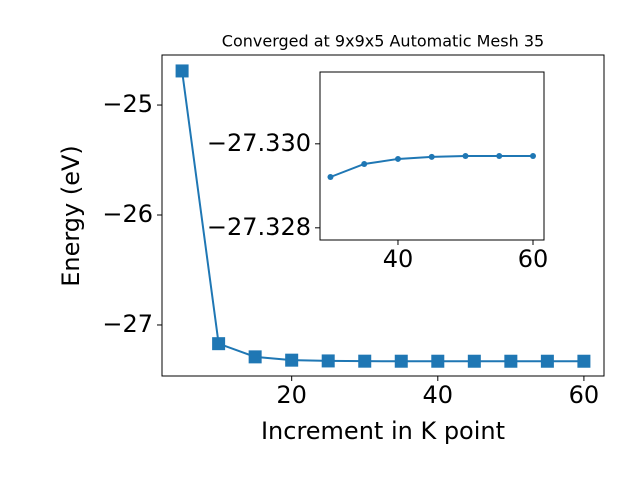 This screenshot has height=480, width=640. I want to click on chart-title: Converged at 9x9x5 Automatic Mesh 35, so click(383, 41).